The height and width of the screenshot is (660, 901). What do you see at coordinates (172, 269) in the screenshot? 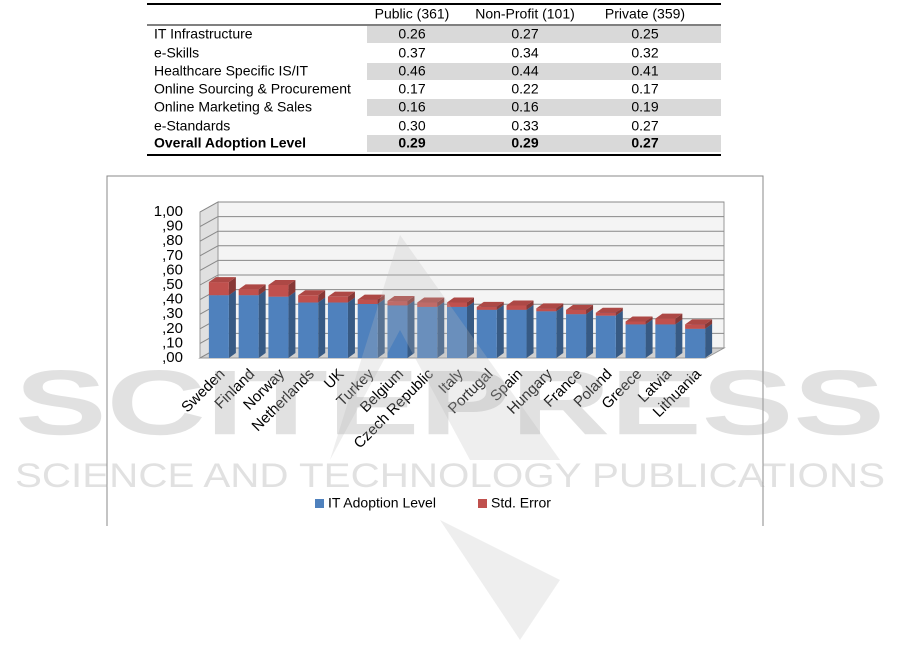
I see `y-tick-label: ,60` at bounding box center [172, 269].